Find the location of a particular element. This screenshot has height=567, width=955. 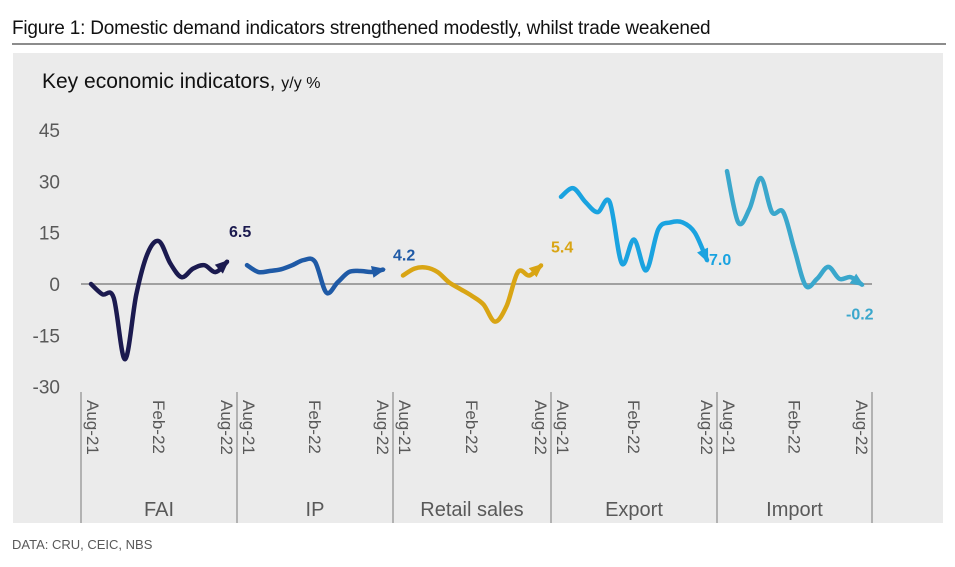

series-end-label: -0.2 is located at coordinates (860, 315).